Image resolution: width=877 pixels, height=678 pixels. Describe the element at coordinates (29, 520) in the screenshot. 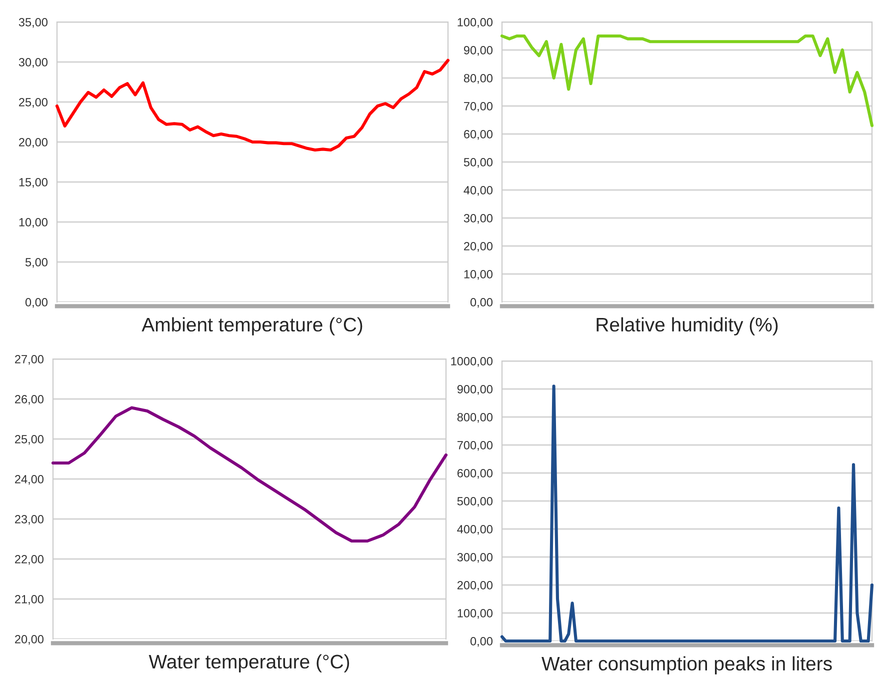

I see `y-tick-label: 23,00` at that location.